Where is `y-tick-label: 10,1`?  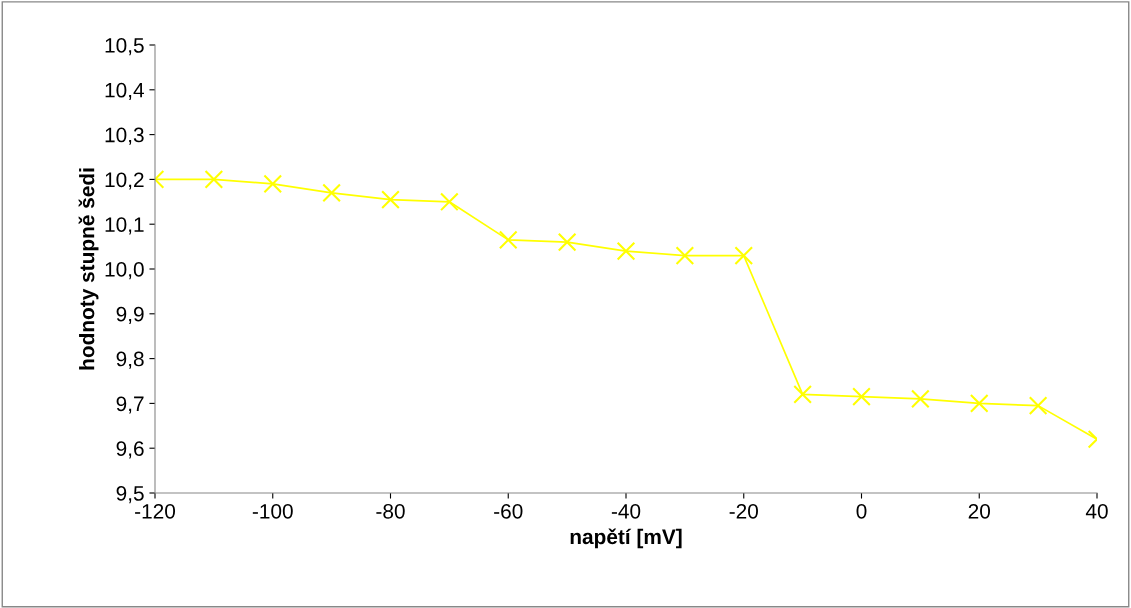
y-tick-label: 10,1 is located at coordinates (124, 226).